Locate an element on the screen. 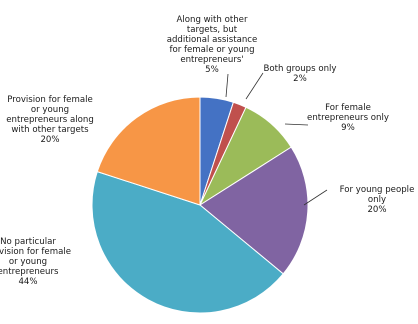 The height and width of the screenshot is (324, 418). slice-label-4: For young people only 20% is located at coordinates (377, 200).